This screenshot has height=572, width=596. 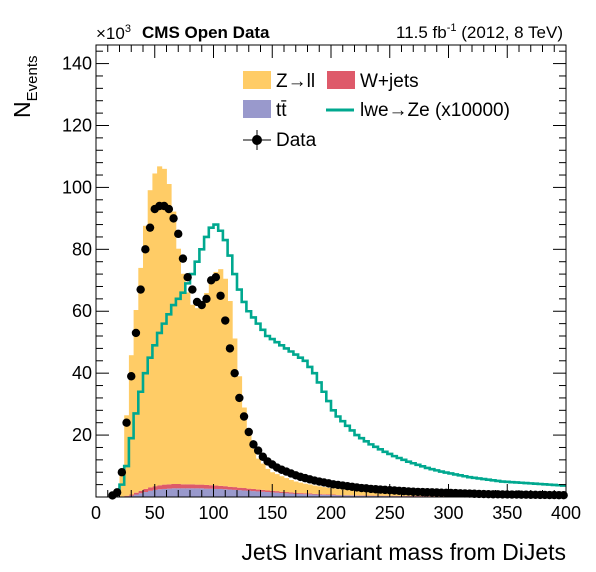 What do you see at coordinates (341, 80) in the screenshot?
I see `legend-swatch-wjets` at bounding box center [341, 80].